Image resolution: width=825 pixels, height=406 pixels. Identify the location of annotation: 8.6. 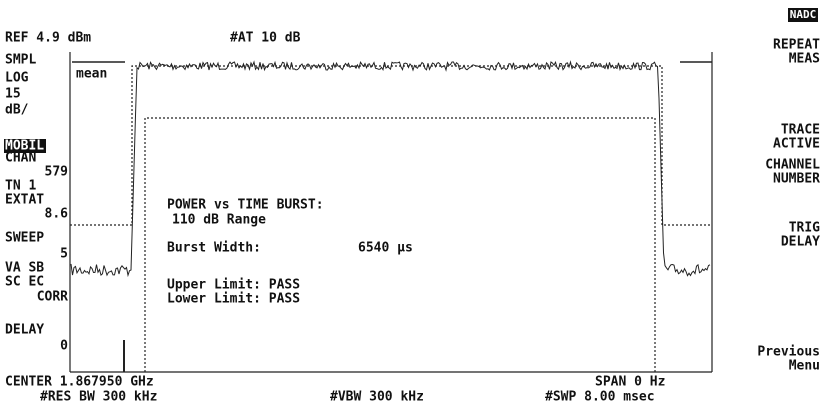
(57, 214).